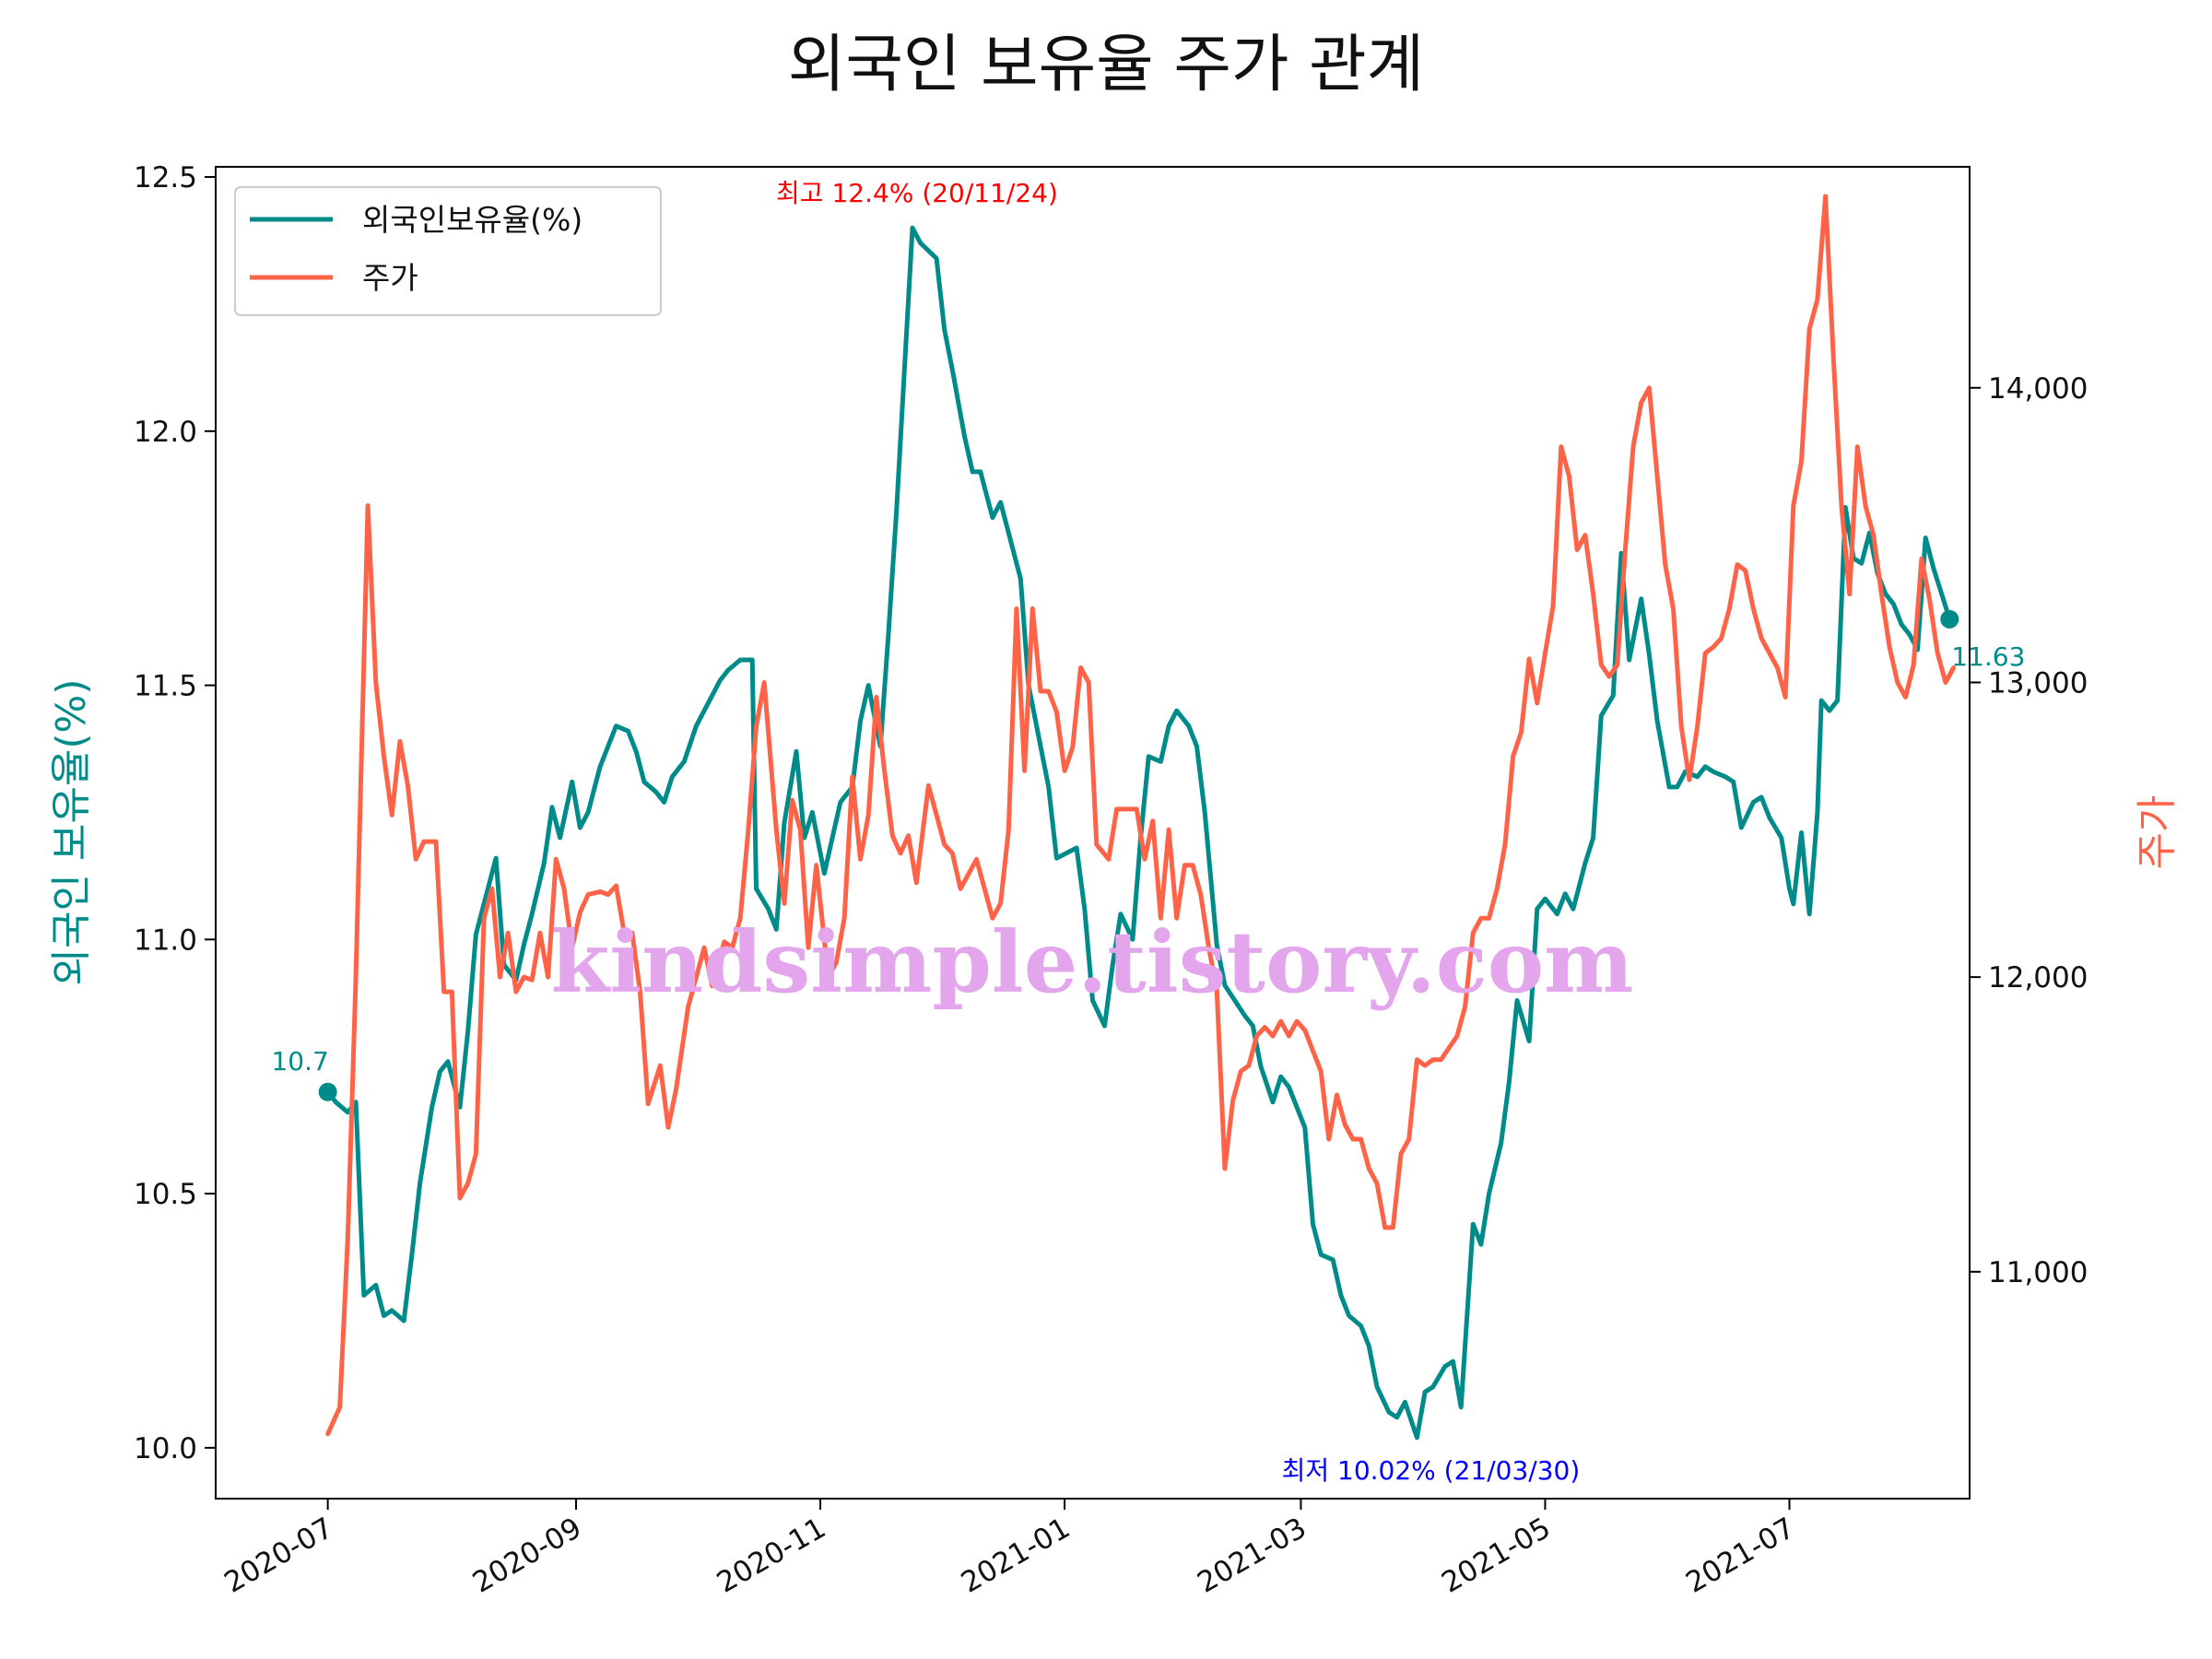 The height and width of the screenshot is (1659, 2212). What do you see at coordinates (71, 831) in the screenshot?
I see `y-axis-left-label: 외국인 보유율(%)` at bounding box center [71, 831].